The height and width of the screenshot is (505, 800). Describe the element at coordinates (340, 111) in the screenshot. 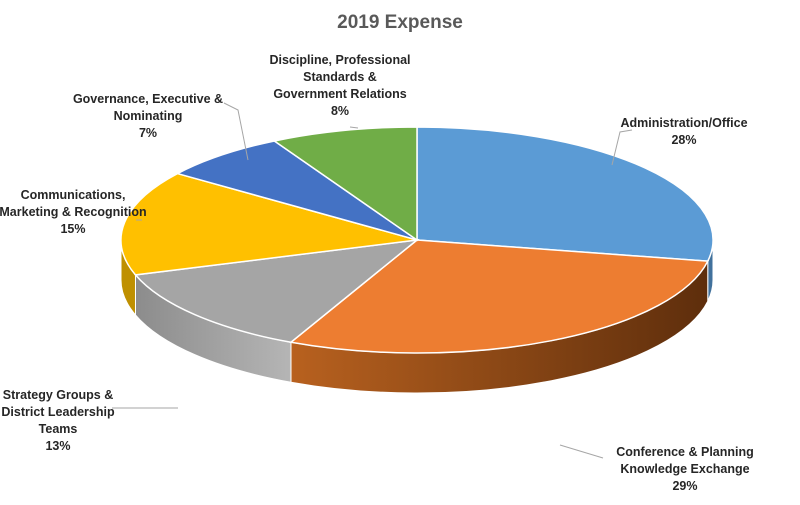

I see `slice-value-label: 8%` at that location.